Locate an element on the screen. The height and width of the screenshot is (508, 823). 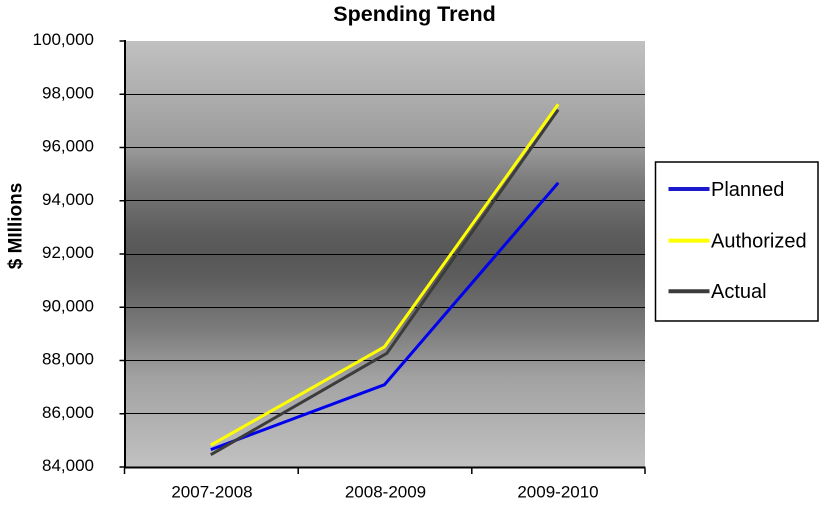
svg-text: $ MIllions is located at coordinates (16, 226).